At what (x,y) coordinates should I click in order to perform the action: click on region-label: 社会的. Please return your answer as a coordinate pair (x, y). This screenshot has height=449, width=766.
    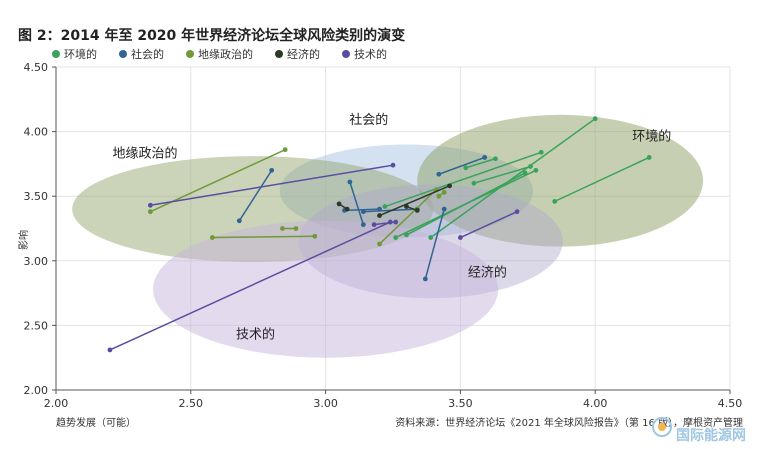
    Looking at the image, I should click on (368, 120).